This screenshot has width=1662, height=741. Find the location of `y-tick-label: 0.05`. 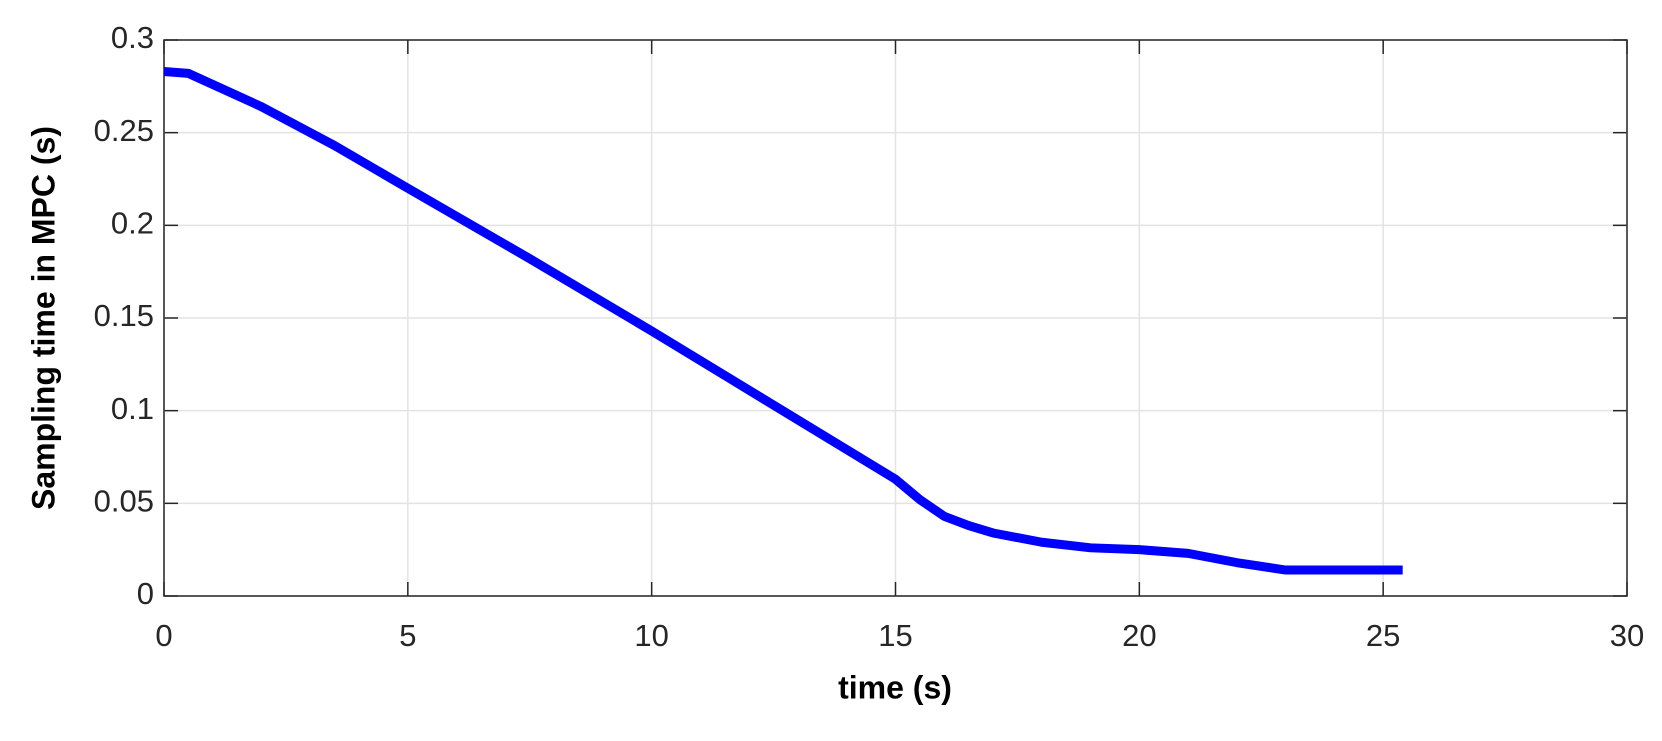

y-tick-label: 0.05 is located at coordinates (124, 501).